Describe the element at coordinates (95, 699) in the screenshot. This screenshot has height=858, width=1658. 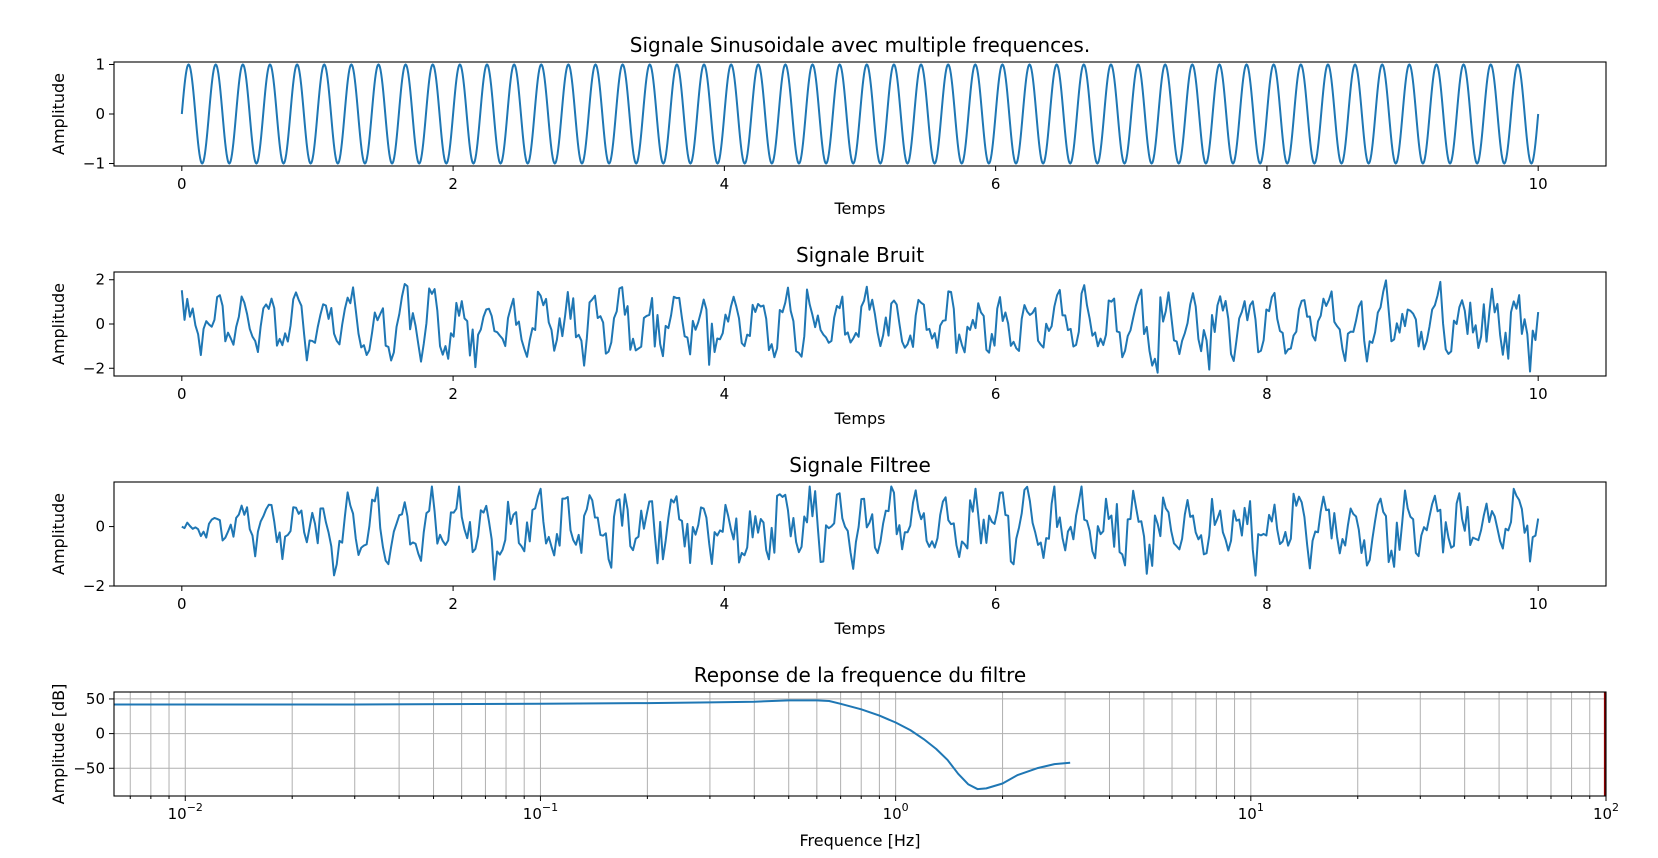
I see `y-tick-label: 50` at that location.